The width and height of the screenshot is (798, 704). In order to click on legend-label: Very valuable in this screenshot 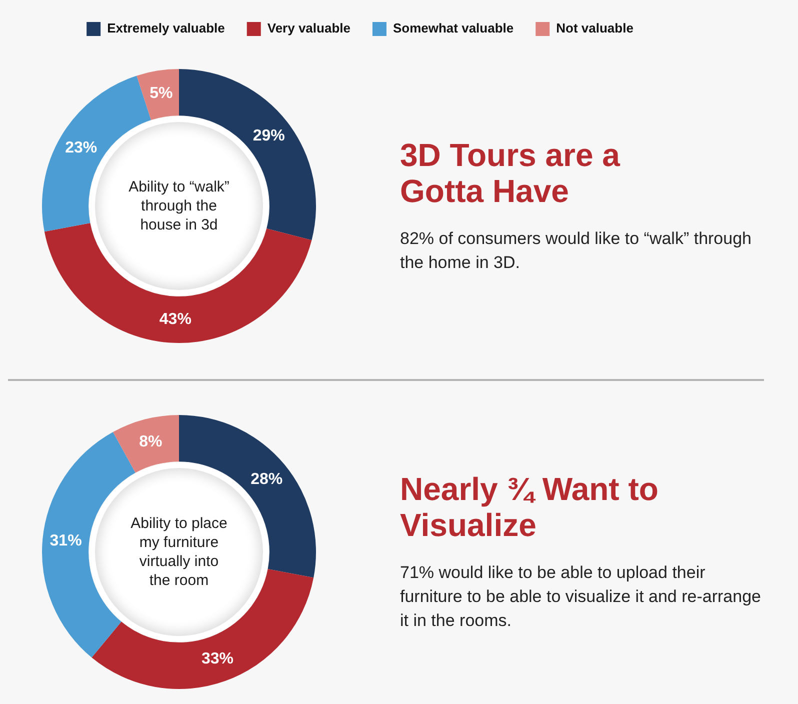, I will do `click(308, 28)`.